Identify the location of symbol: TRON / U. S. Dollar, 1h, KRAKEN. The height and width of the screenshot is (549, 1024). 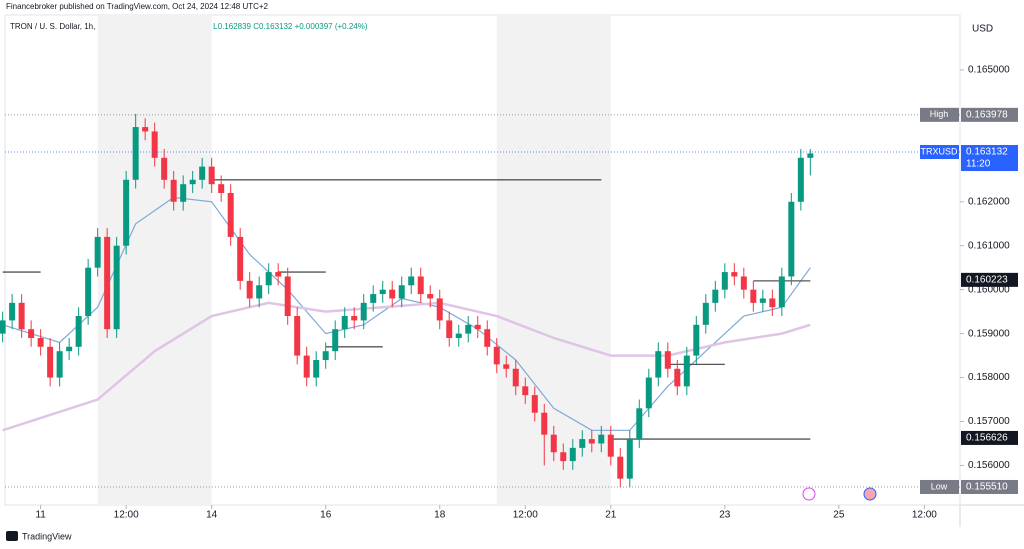
(70, 26).